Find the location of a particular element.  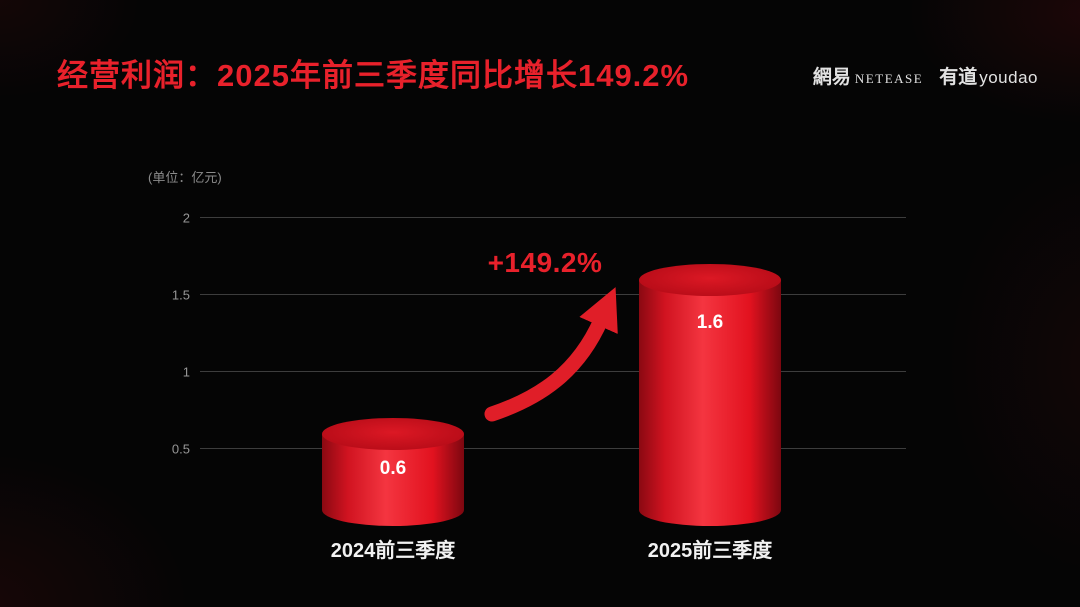

gridline: 1.5 is located at coordinates (539, 294).